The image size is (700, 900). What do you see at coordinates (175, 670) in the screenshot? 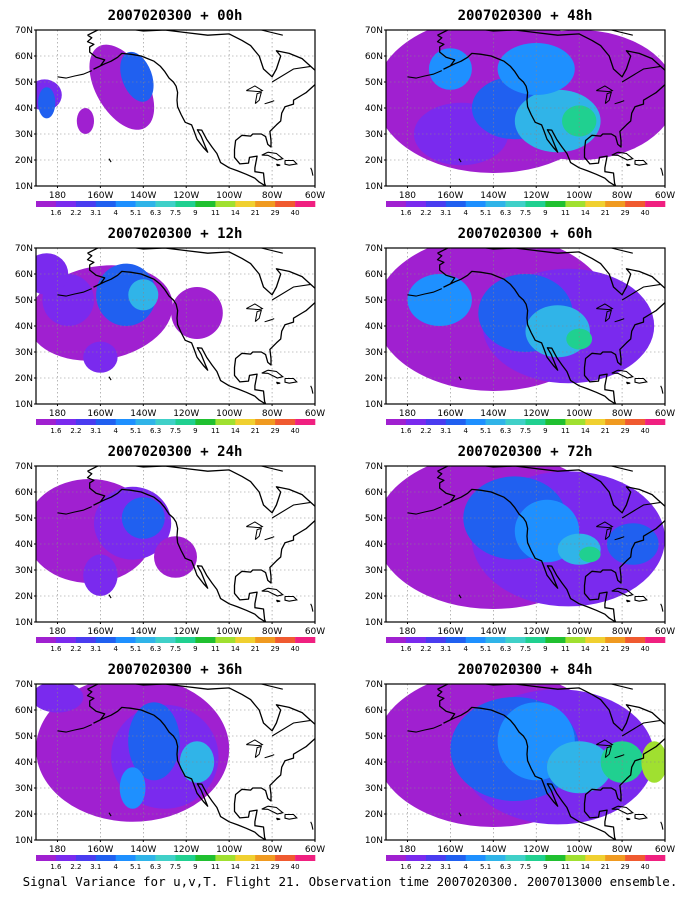
I see `panel-title: 2007020300 + 36h` at bounding box center [175, 670].